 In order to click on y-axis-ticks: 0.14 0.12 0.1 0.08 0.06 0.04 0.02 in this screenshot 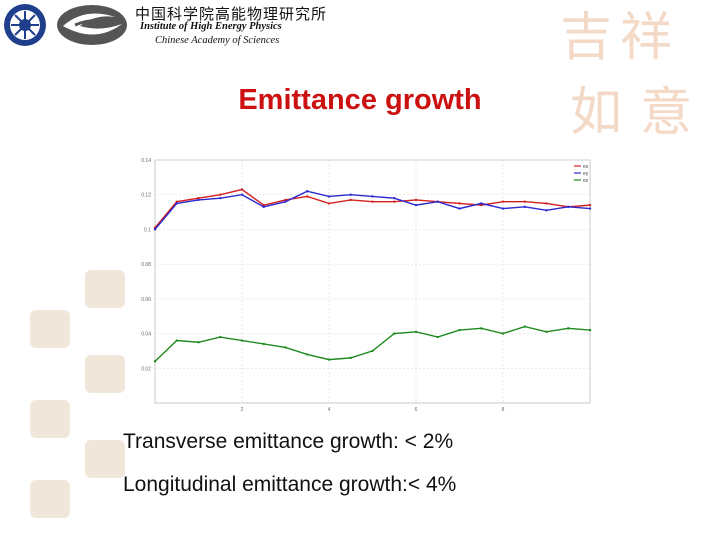, I will do `click(146, 265)`.